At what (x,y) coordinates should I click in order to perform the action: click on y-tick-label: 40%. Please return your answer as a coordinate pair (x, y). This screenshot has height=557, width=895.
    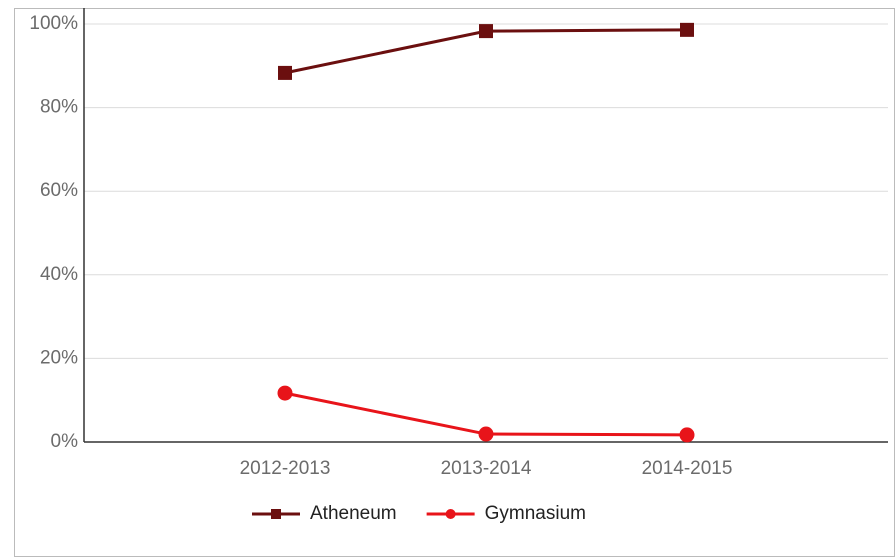
    Looking at the image, I should click on (59, 274).